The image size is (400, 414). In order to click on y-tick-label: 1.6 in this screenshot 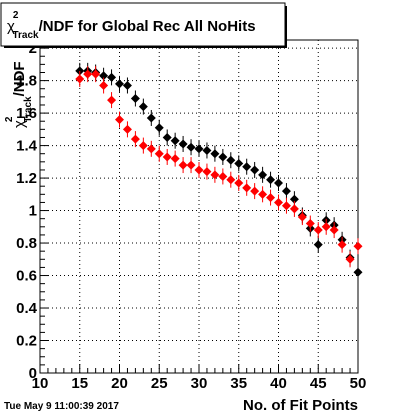, I will do `click(26, 113)`.